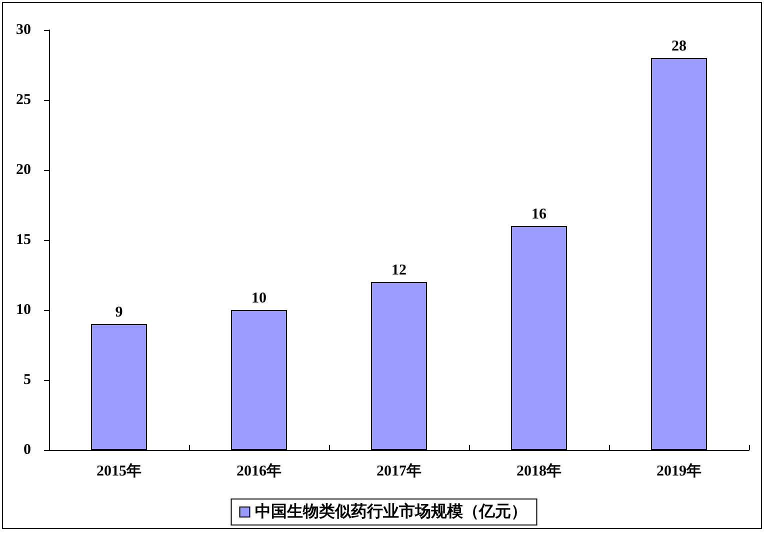 This screenshot has height=533, width=766. Describe the element at coordinates (539, 214) in the screenshot. I see `data-label: 16` at that location.